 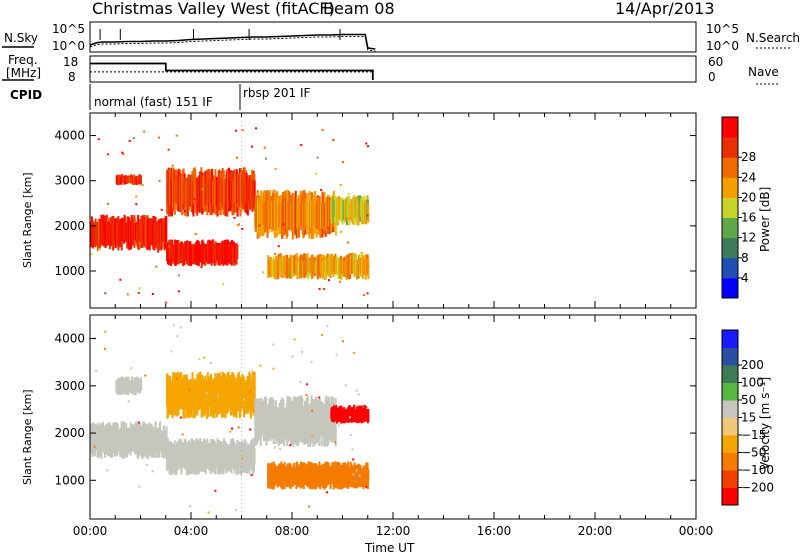 What do you see at coordinates (748, 238) in the screenshot?
I see `colorbar-tick-label: 12` at bounding box center [748, 238].